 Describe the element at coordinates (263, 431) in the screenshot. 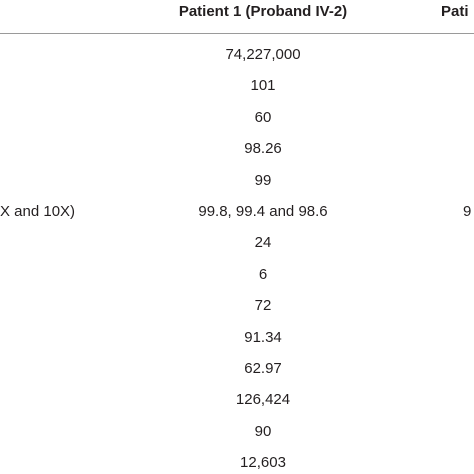

I see `table-cell: 90` at that location.